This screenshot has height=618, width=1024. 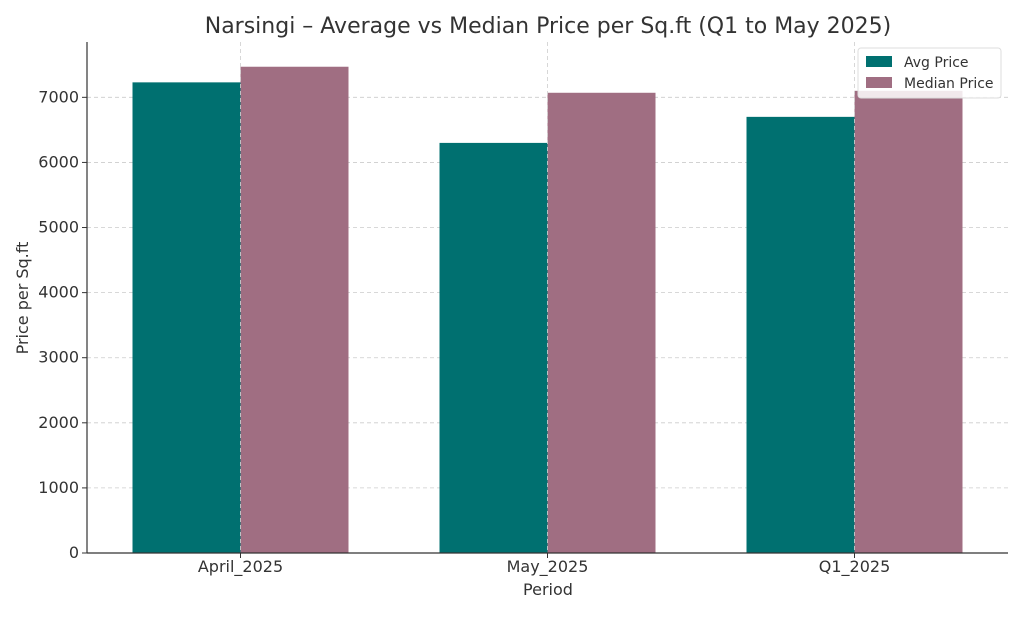 What do you see at coordinates (58, 357) in the screenshot?
I see `y-tick-label: 3000` at bounding box center [58, 357].